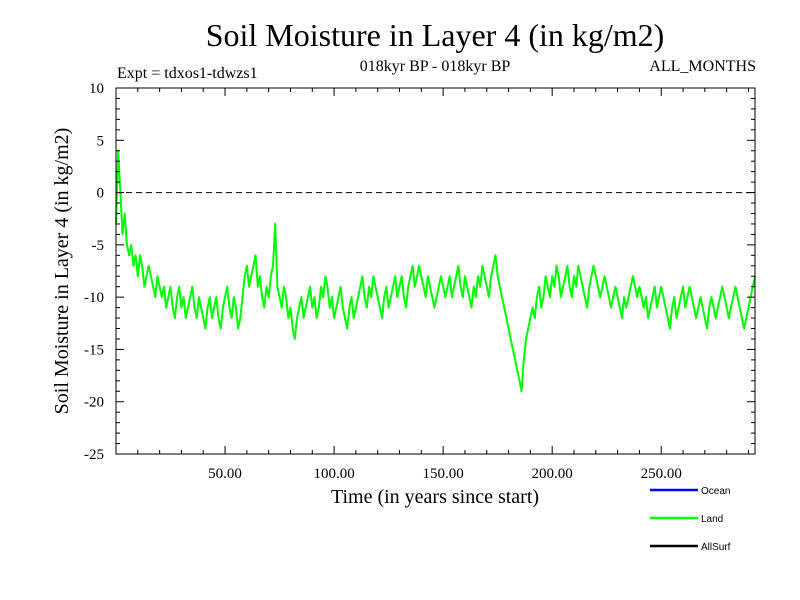 The image size is (800, 600). What do you see at coordinates (94, 298) in the screenshot?
I see `y-tick-label: -10` at bounding box center [94, 298].